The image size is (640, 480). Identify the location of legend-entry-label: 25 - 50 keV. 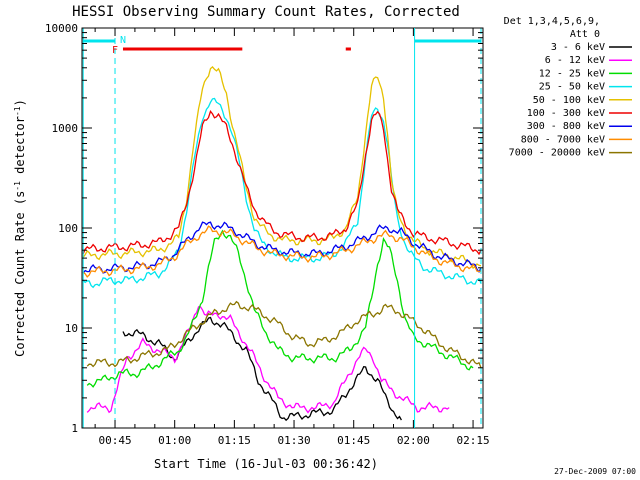
(572, 87).